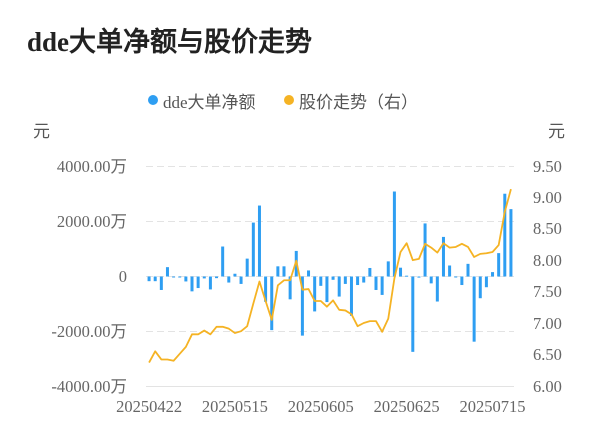  I want to click on left-axis-unit: 元, so click(41, 131).